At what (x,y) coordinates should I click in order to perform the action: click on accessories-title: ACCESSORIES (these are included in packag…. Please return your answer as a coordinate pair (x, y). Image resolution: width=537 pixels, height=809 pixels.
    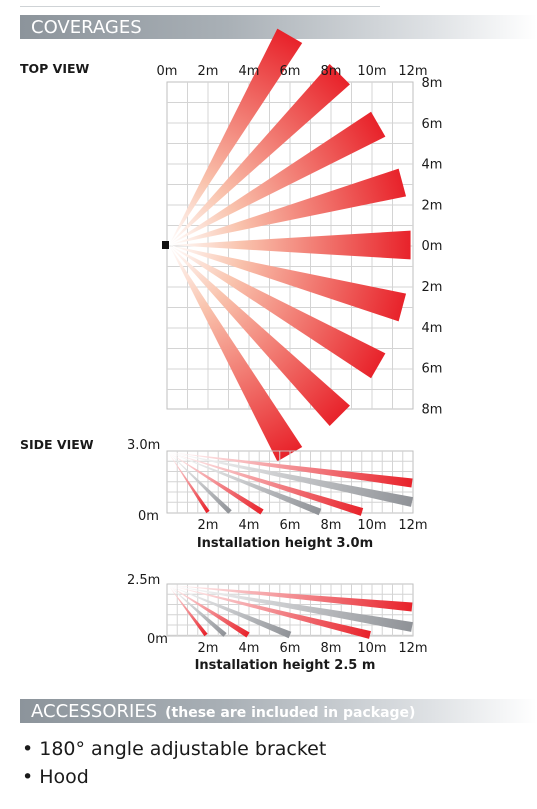
    Looking at the image, I should click on (223, 711).